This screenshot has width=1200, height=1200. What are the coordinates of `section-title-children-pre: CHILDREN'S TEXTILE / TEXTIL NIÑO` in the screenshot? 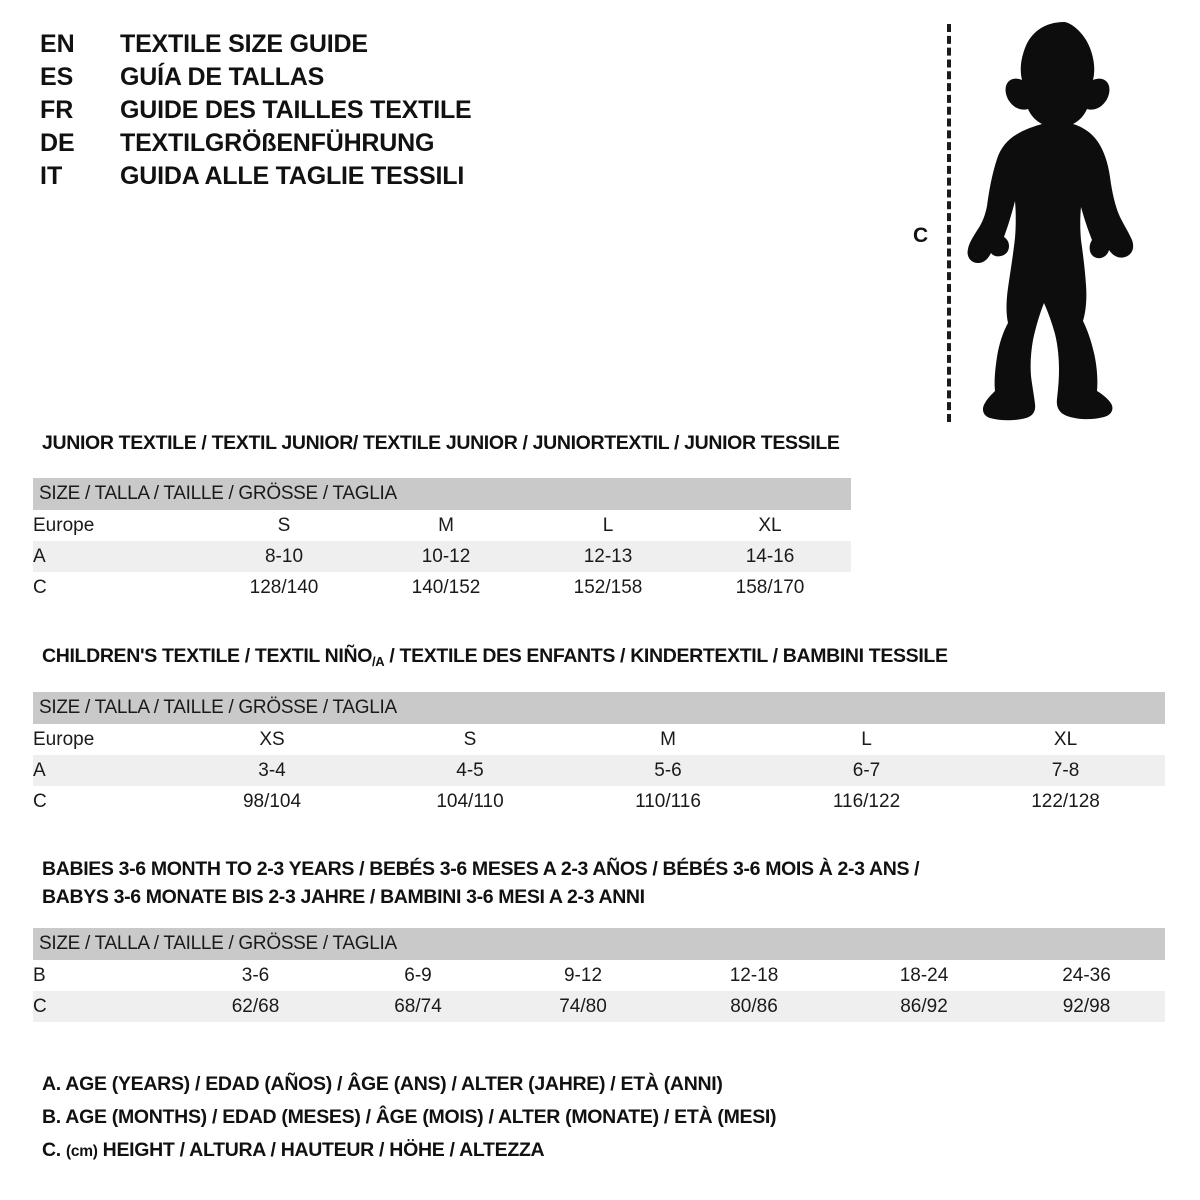 It's located at (207, 656).